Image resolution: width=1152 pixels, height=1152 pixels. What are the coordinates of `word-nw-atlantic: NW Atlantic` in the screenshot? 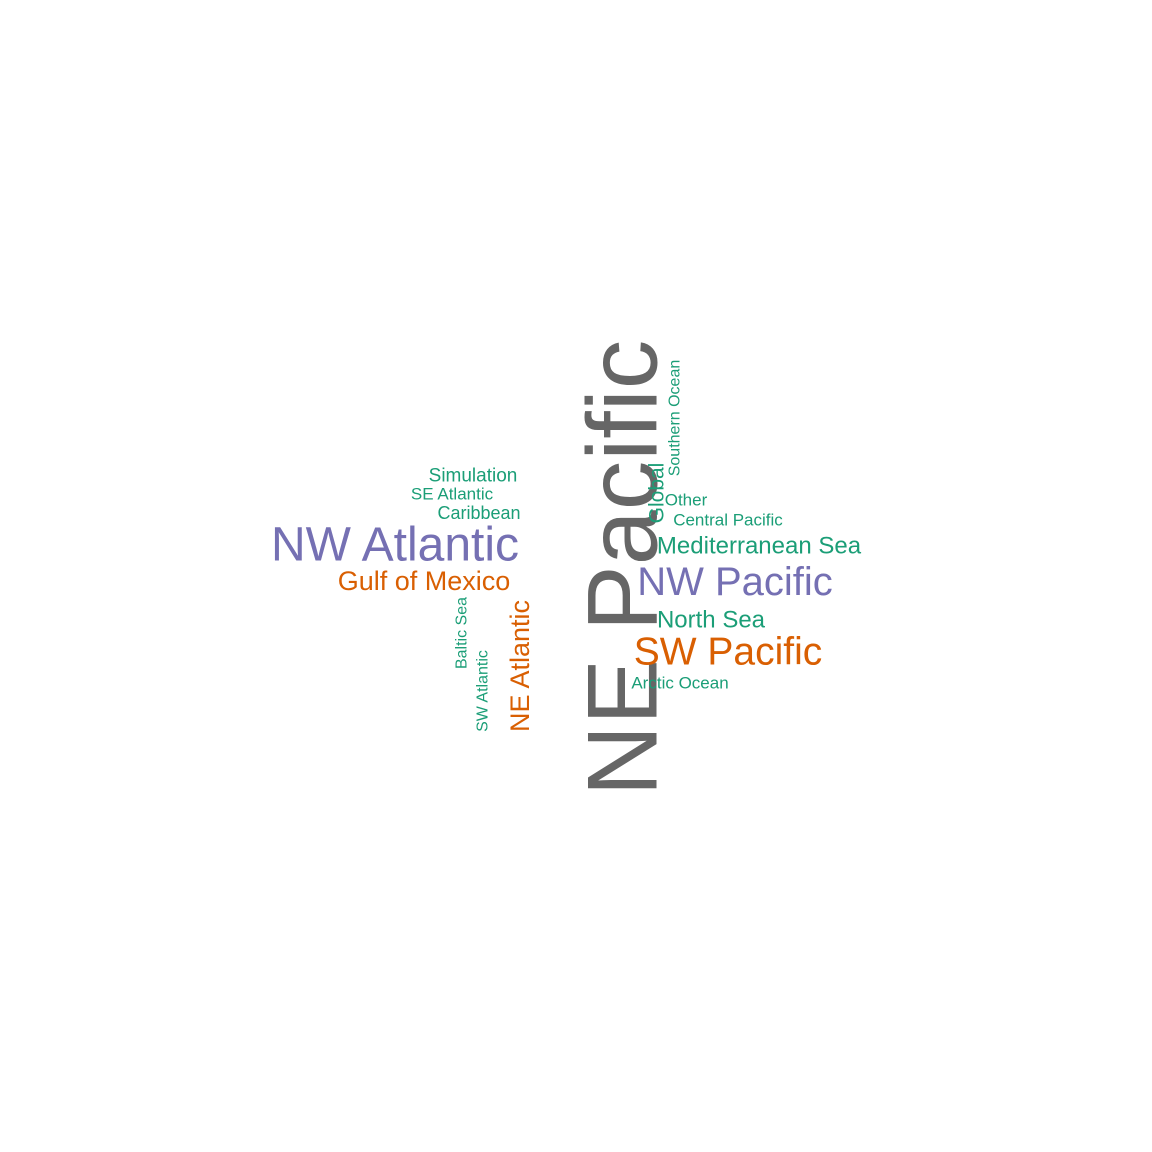 It's located at (395, 545).